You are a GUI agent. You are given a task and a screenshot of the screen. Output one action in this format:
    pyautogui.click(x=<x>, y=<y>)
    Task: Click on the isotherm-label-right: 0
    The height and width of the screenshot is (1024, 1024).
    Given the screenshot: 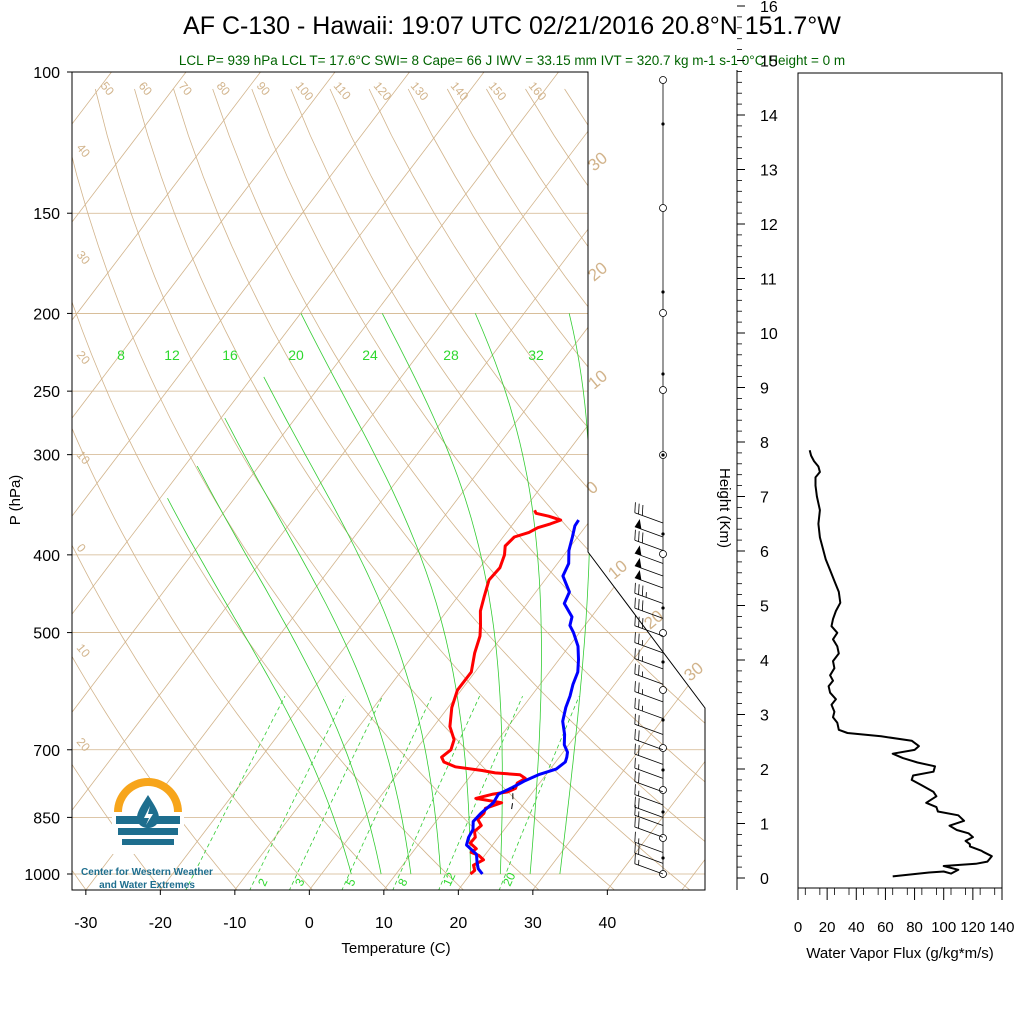 What is the action you would take?
    pyautogui.click(x=591, y=487)
    